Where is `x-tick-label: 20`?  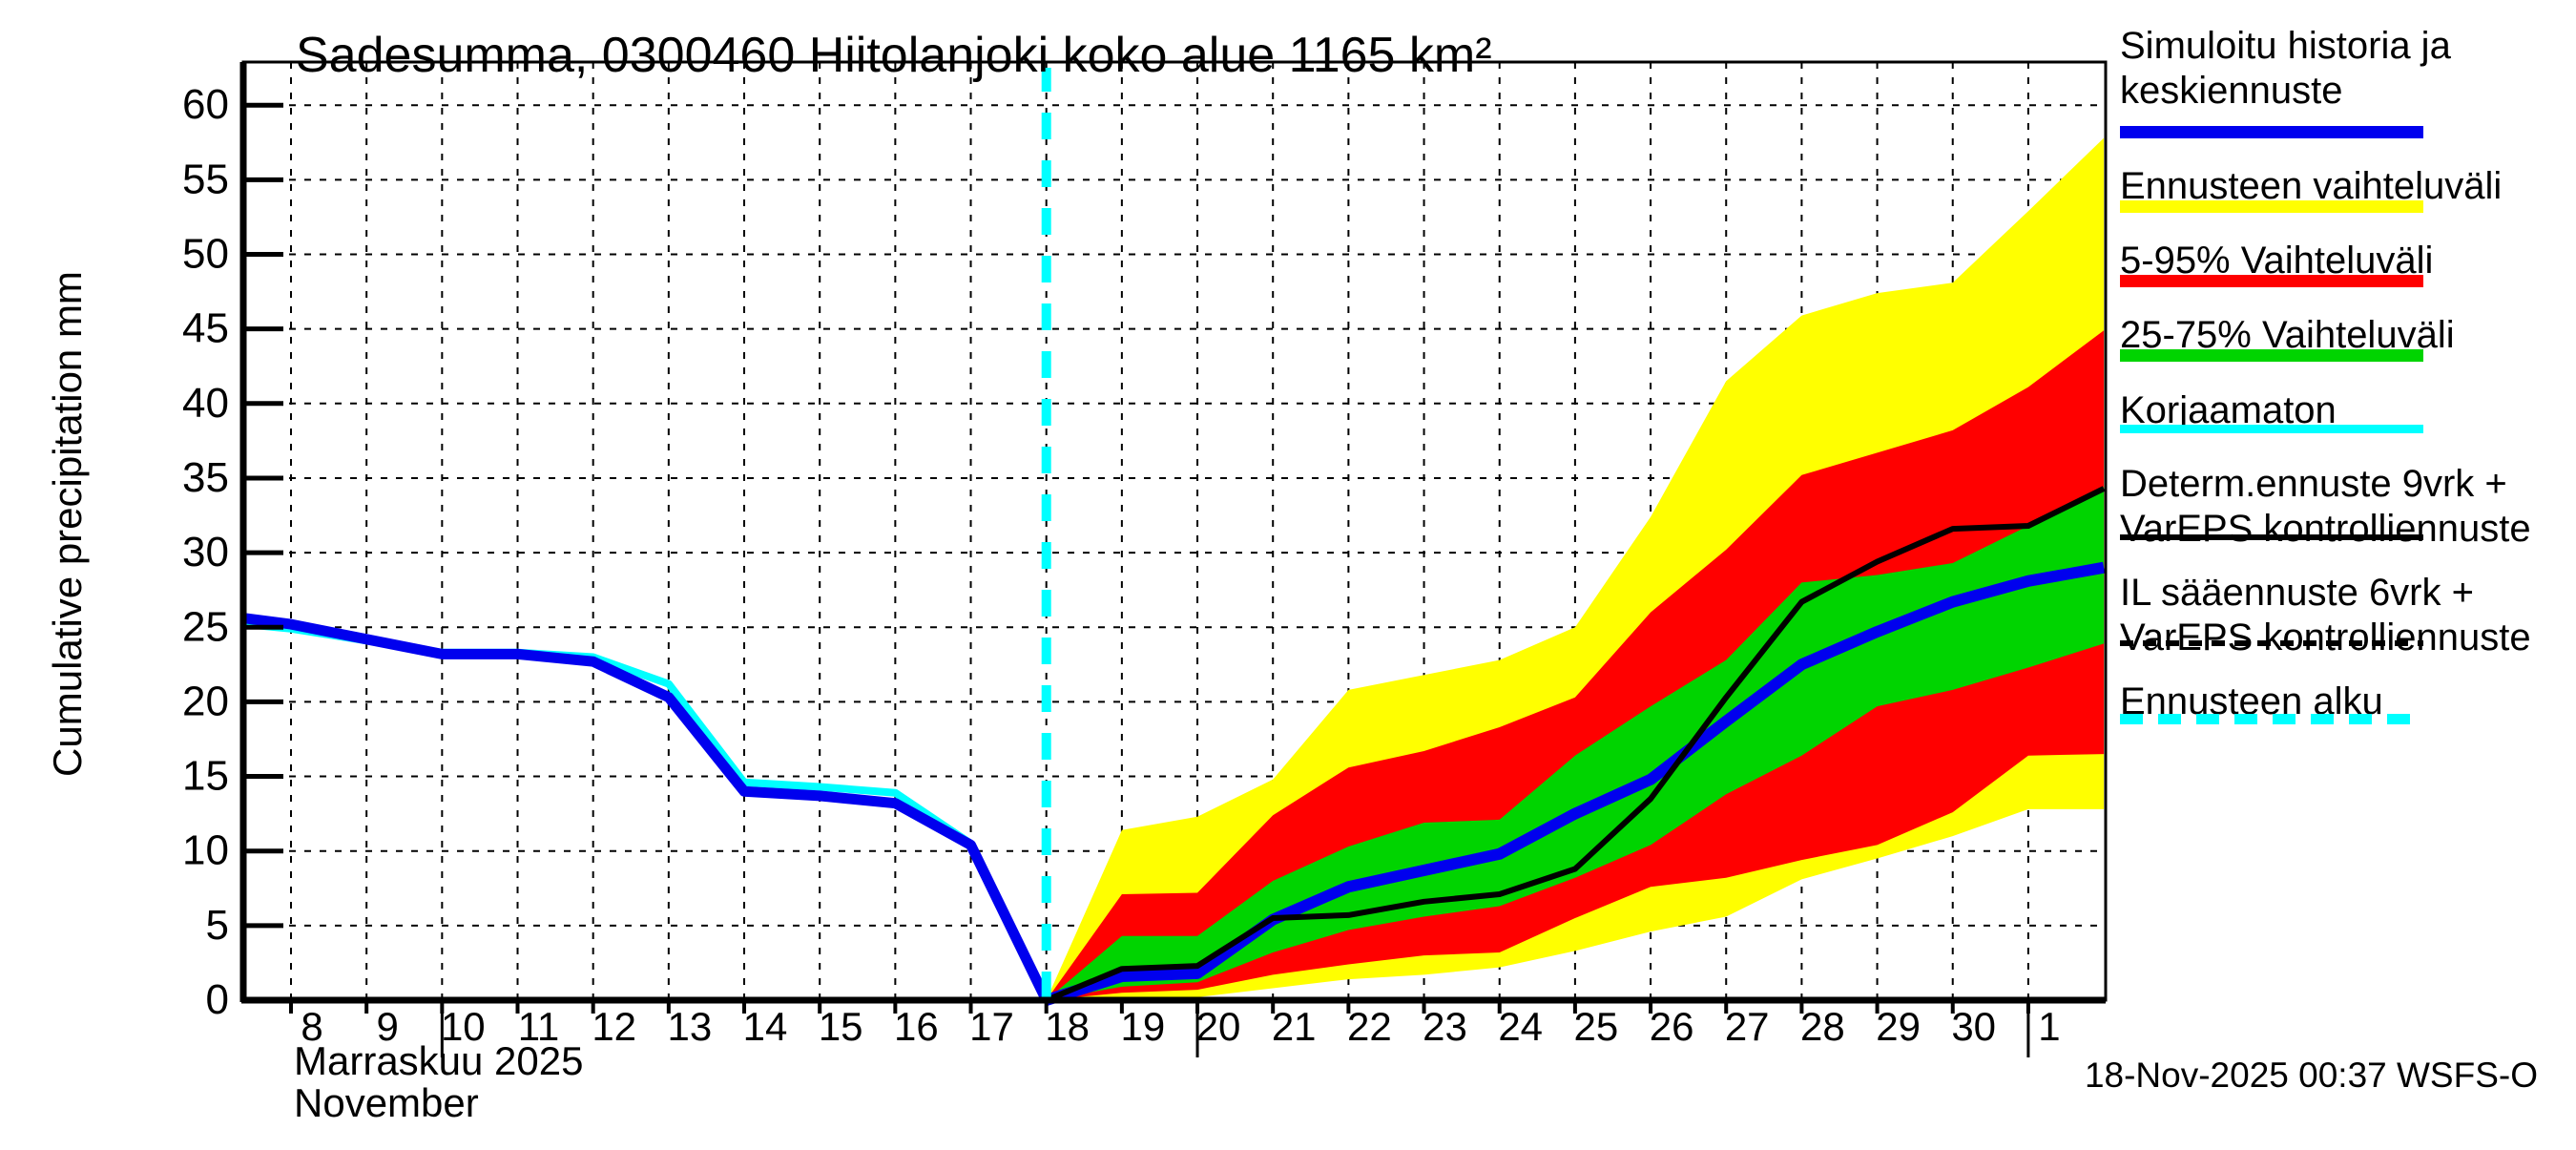
x-tick-label: 20 is located at coordinates (1218, 1026).